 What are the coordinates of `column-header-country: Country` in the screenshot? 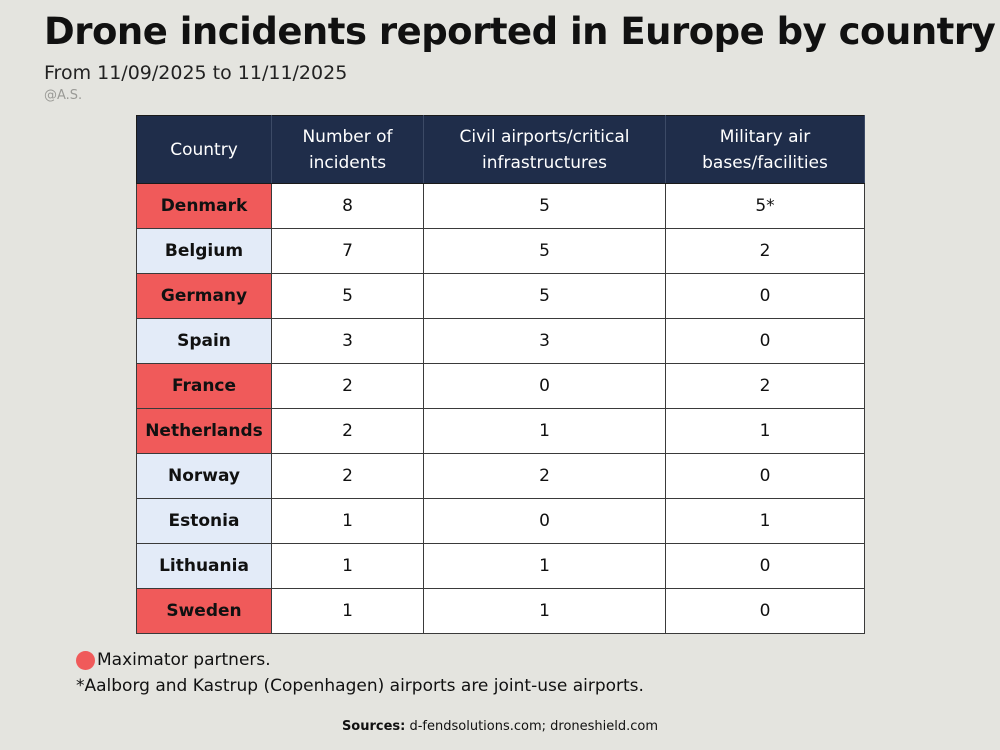 It's located at (204, 149).